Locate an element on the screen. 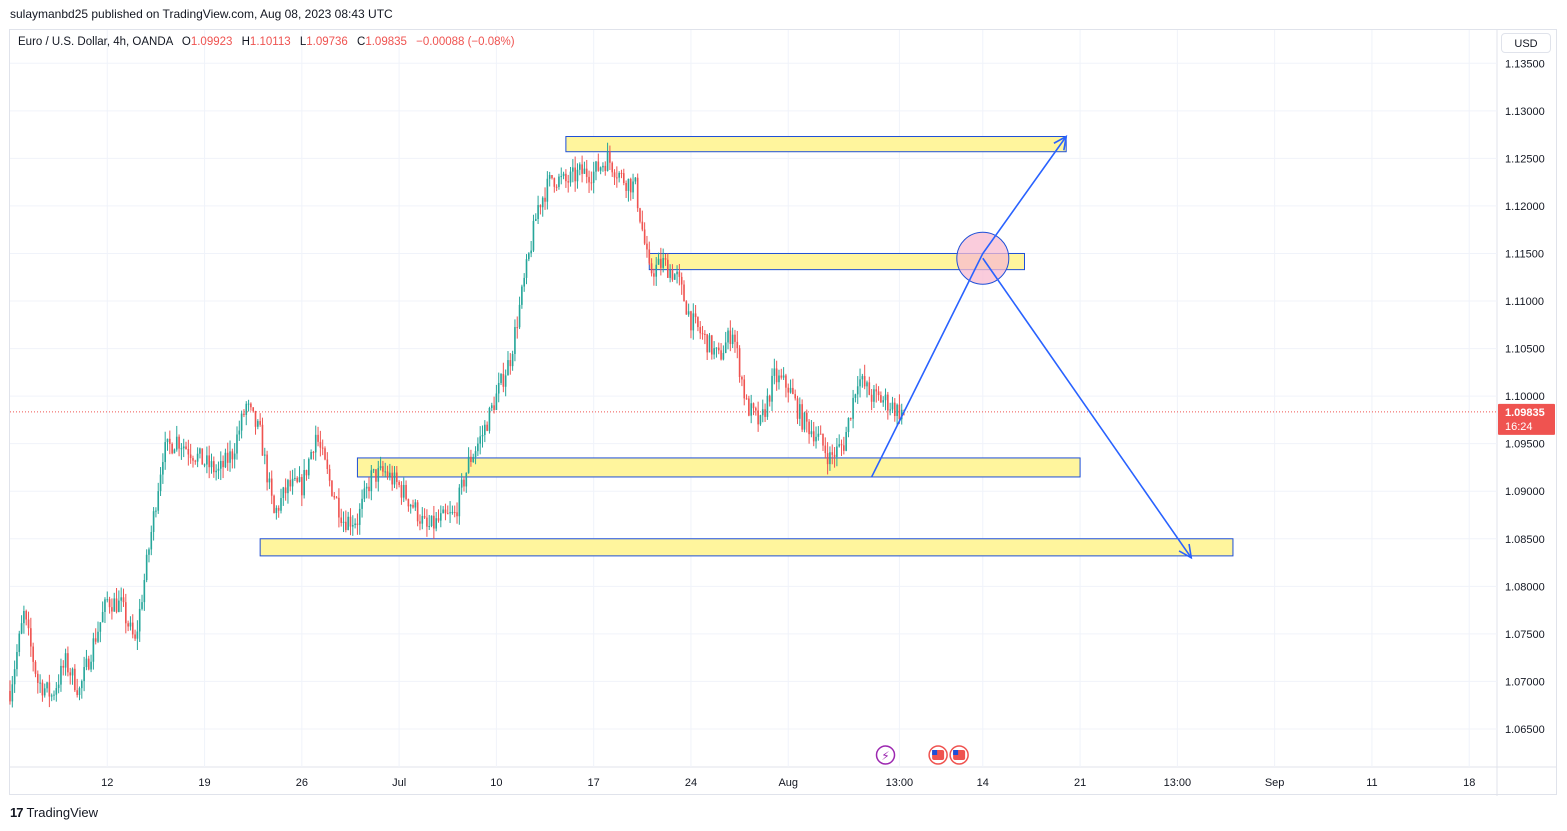 The image size is (1567, 831). lightning-event-icon is located at coordinates (885, 755).